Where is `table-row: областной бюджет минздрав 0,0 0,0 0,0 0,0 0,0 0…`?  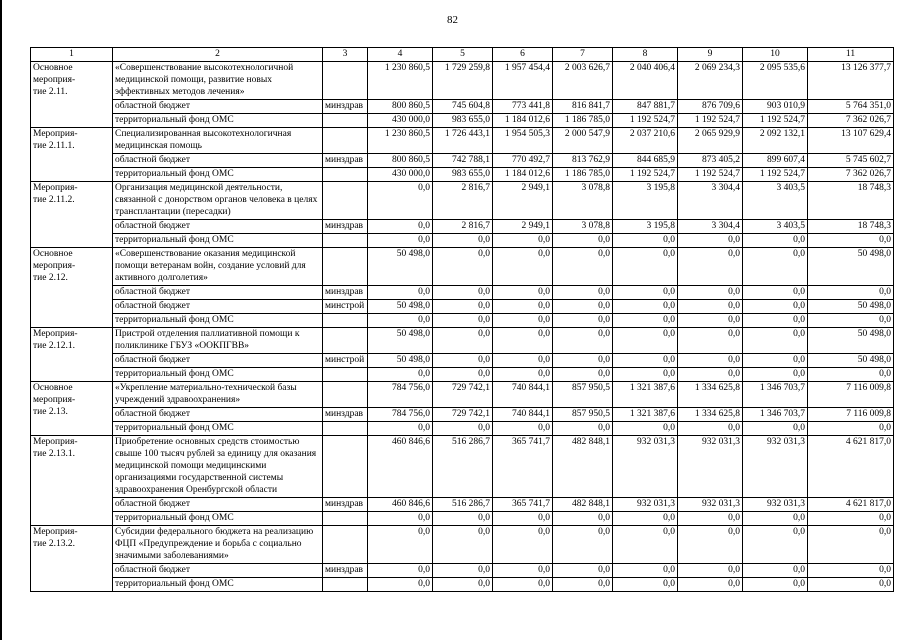
table-row: областной бюджет минздрав 0,0 0,0 0,0 0,0 0,0 0… is located at coordinates (462, 570).